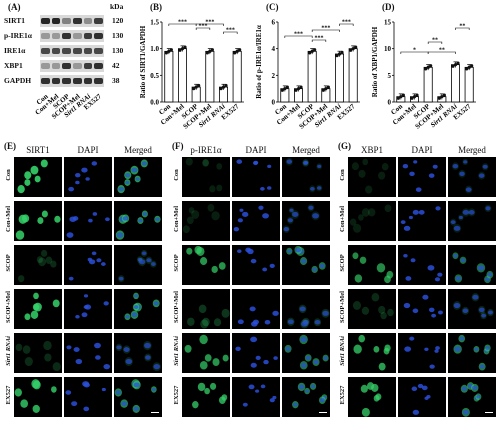  Describe the element at coordinates (8, 307) in the screenshot. I see `row-label: SCOP+Mel` at that location.